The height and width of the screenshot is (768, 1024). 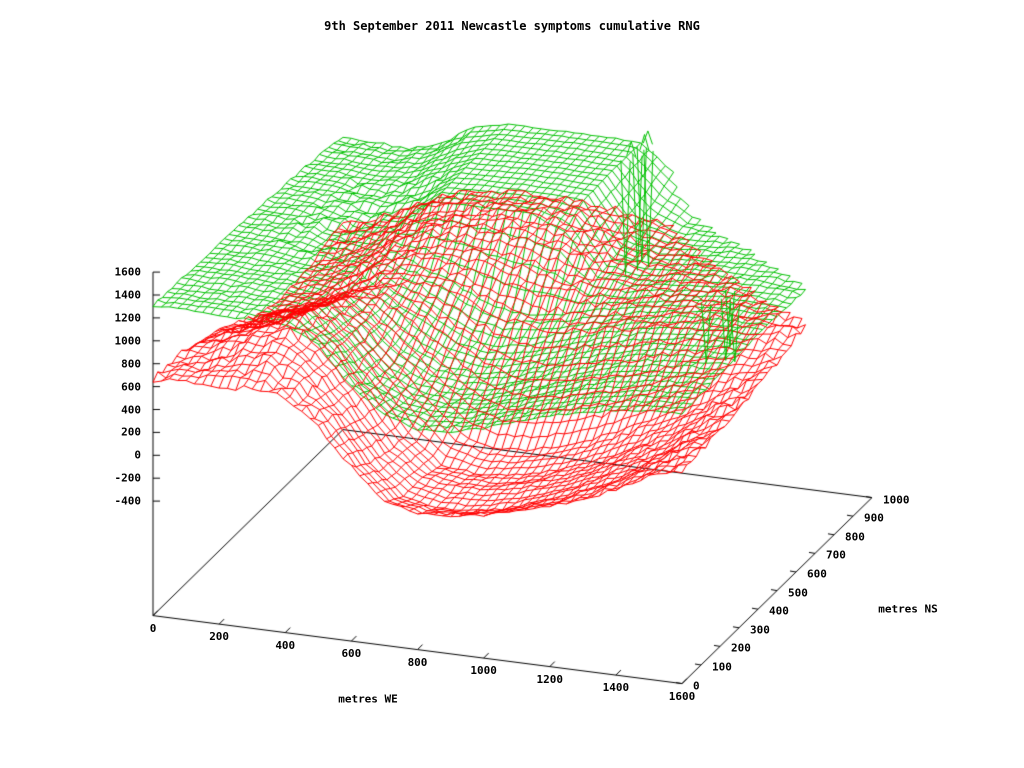 I want to click on ns-axis-label: metres NS, so click(x=908, y=609).